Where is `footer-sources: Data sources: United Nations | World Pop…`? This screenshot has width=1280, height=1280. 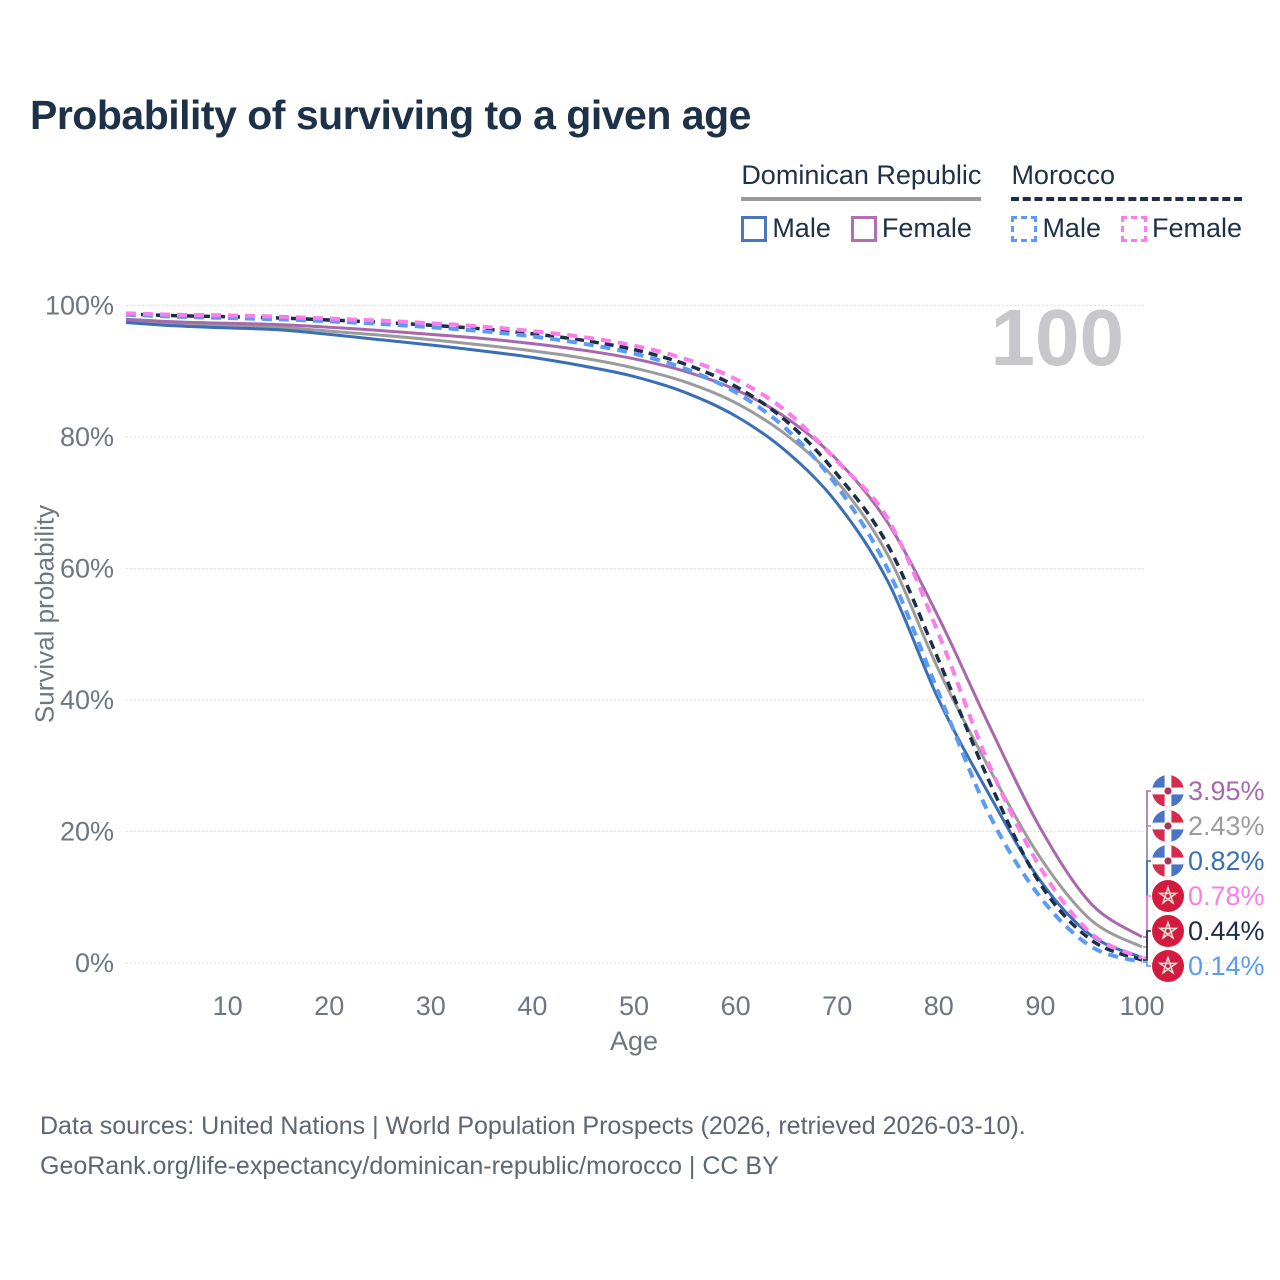
footer-sources: Data sources: United Nations | World Pop… is located at coordinates (533, 1126).